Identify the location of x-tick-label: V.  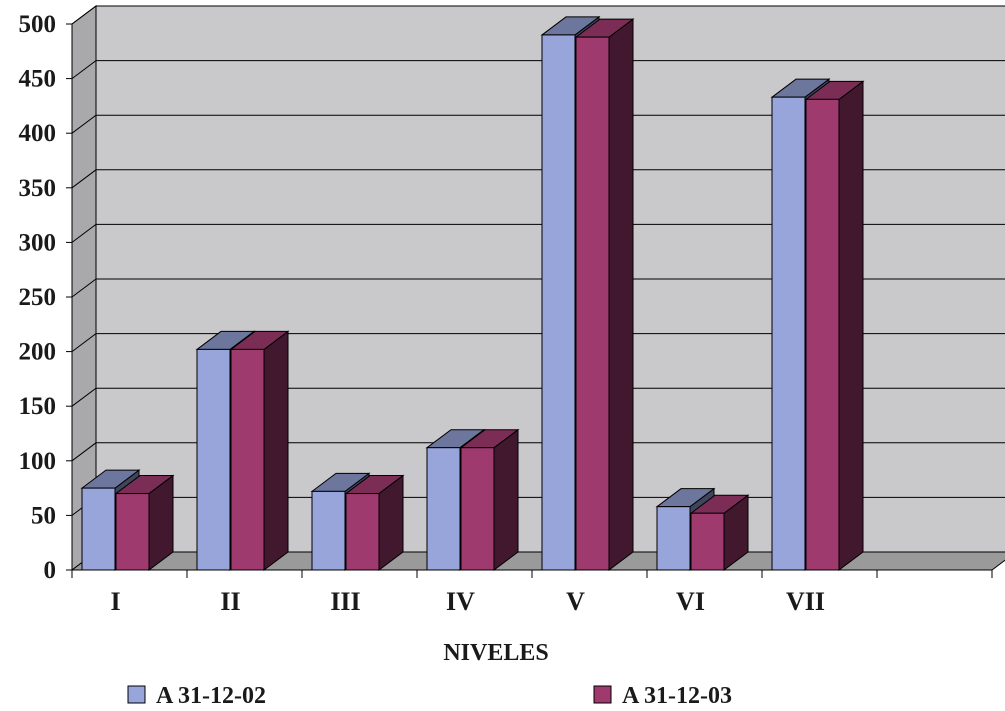
(575, 601).